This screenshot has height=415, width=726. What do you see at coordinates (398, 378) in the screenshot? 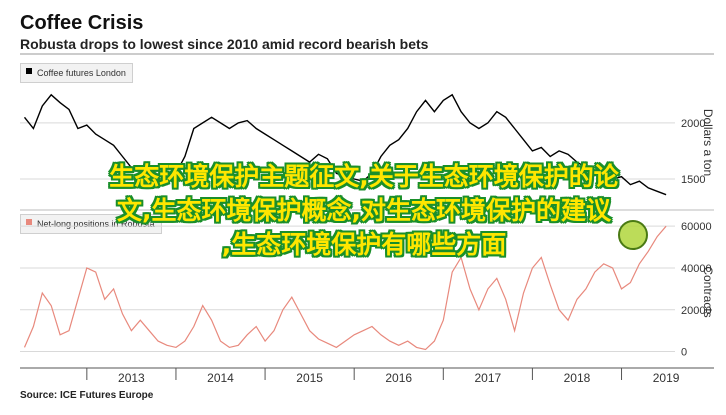
I see `x-tick-label: 2016` at bounding box center [398, 378].